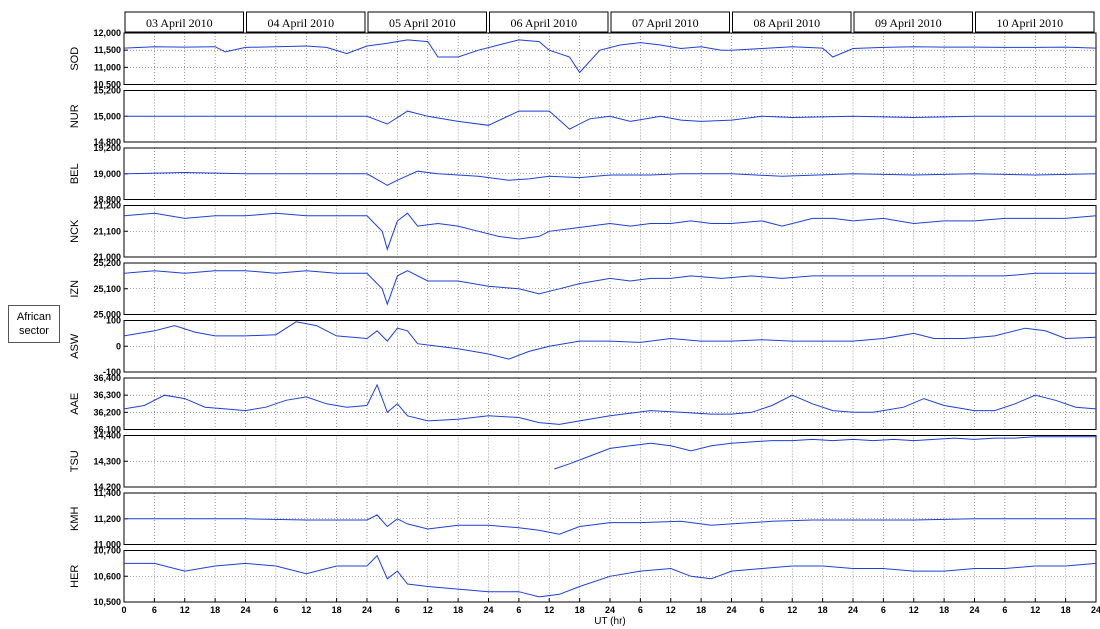 This screenshot has height=629, width=1100. I want to click on african-sector-annotation: African sector, so click(34, 324).